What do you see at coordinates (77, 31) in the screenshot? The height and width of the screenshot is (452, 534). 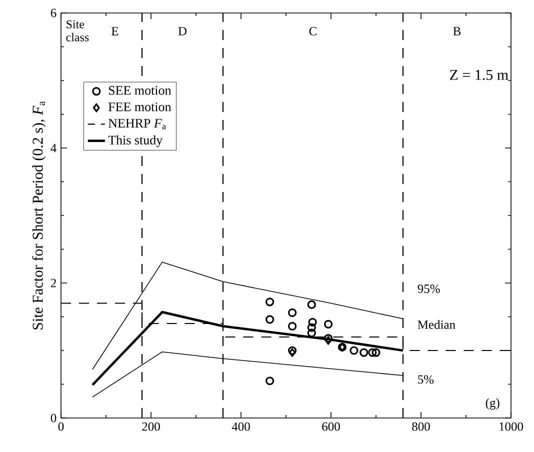 I see `annotation: Site class` at bounding box center [77, 31].